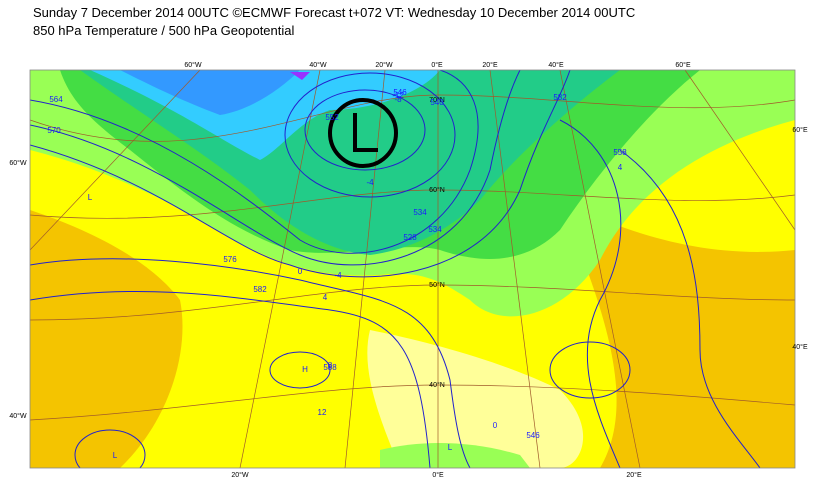 The image size is (819, 487). What do you see at coordinates (305, 369) in the screenshot?
I see `pressure-label: H` at bounding box center [305, 369].